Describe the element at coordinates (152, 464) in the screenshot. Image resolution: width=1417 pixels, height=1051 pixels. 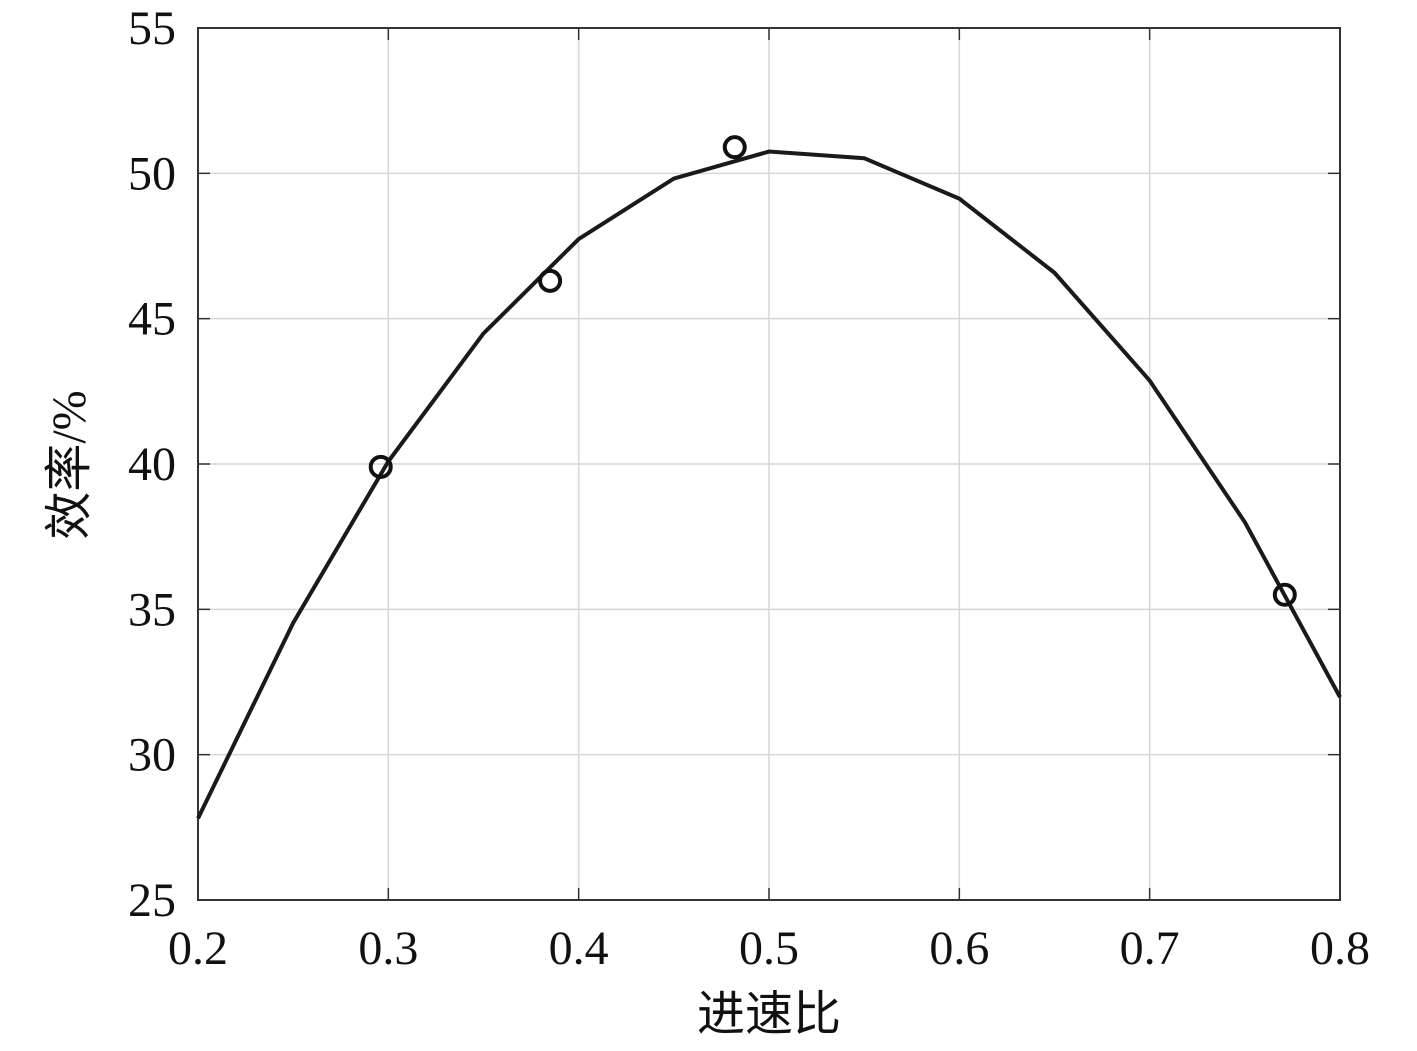
I see `y-tick-label: 40` at that location.